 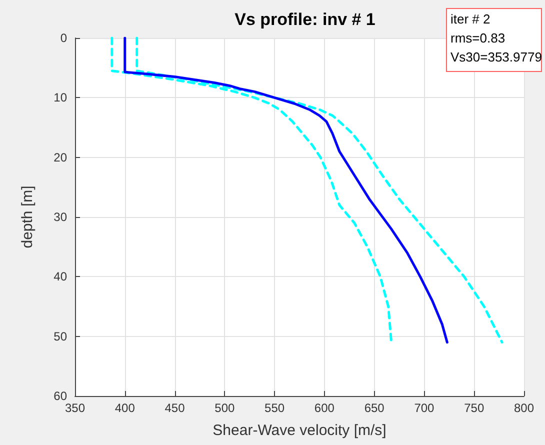 I want to click on x-tick-label: 700, so click(x=424, y=408).